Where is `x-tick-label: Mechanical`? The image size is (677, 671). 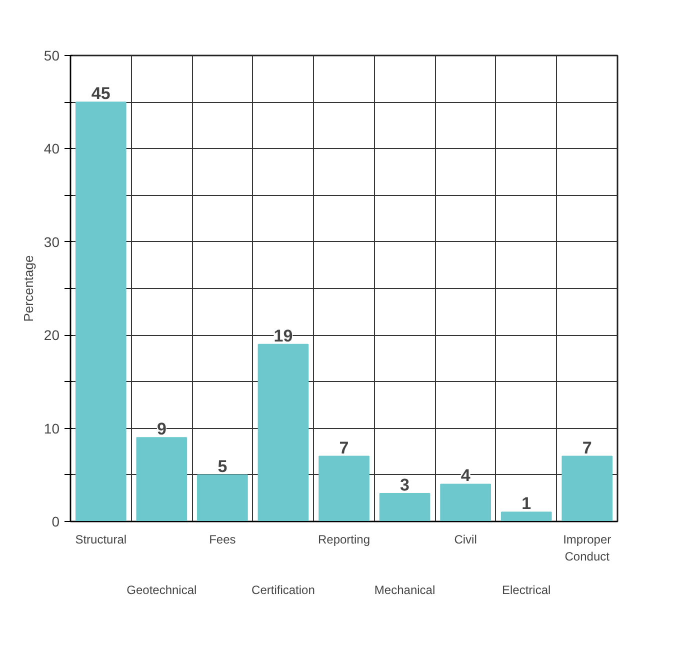
x-tick-label: Mechanical is located at coordinates (405, 589).